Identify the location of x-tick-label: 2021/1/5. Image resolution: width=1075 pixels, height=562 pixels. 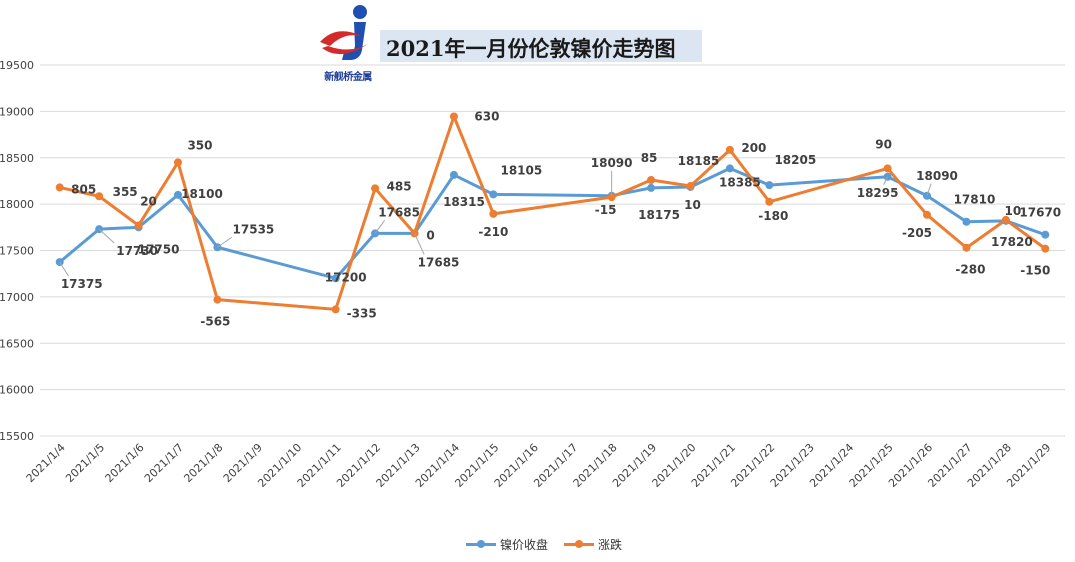
(85, 463).